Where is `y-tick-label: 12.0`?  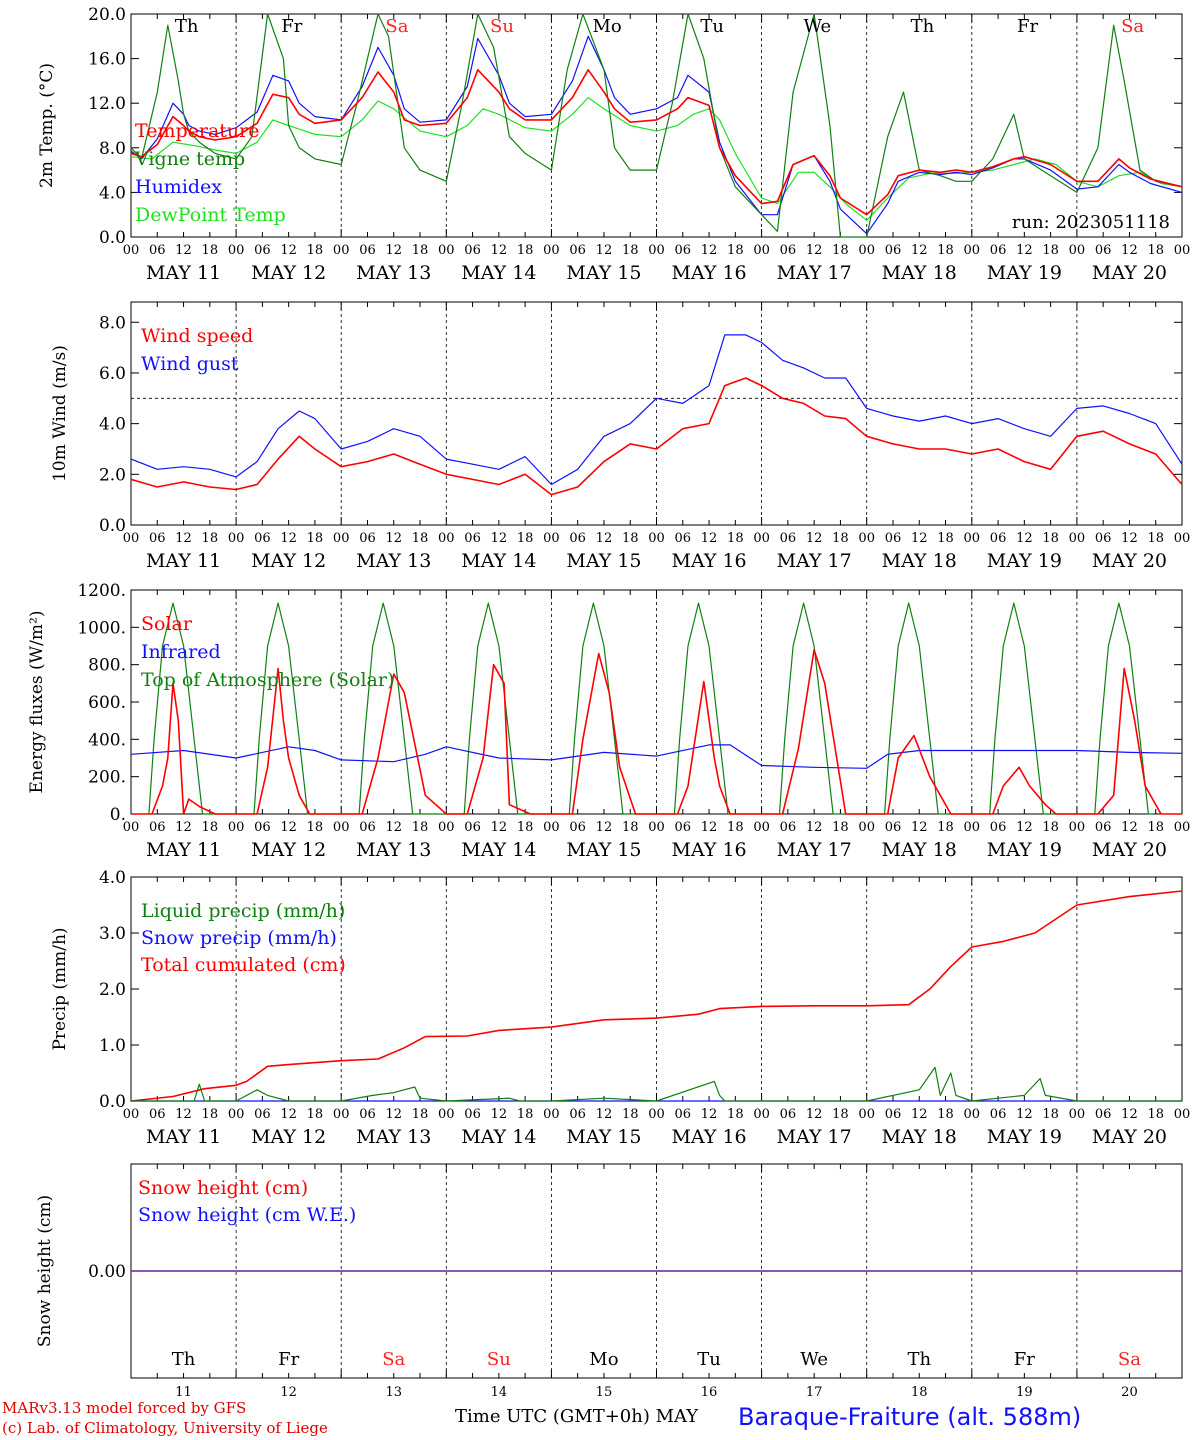
y-tick-label: 12.0 is located at coordinates (107, 104).